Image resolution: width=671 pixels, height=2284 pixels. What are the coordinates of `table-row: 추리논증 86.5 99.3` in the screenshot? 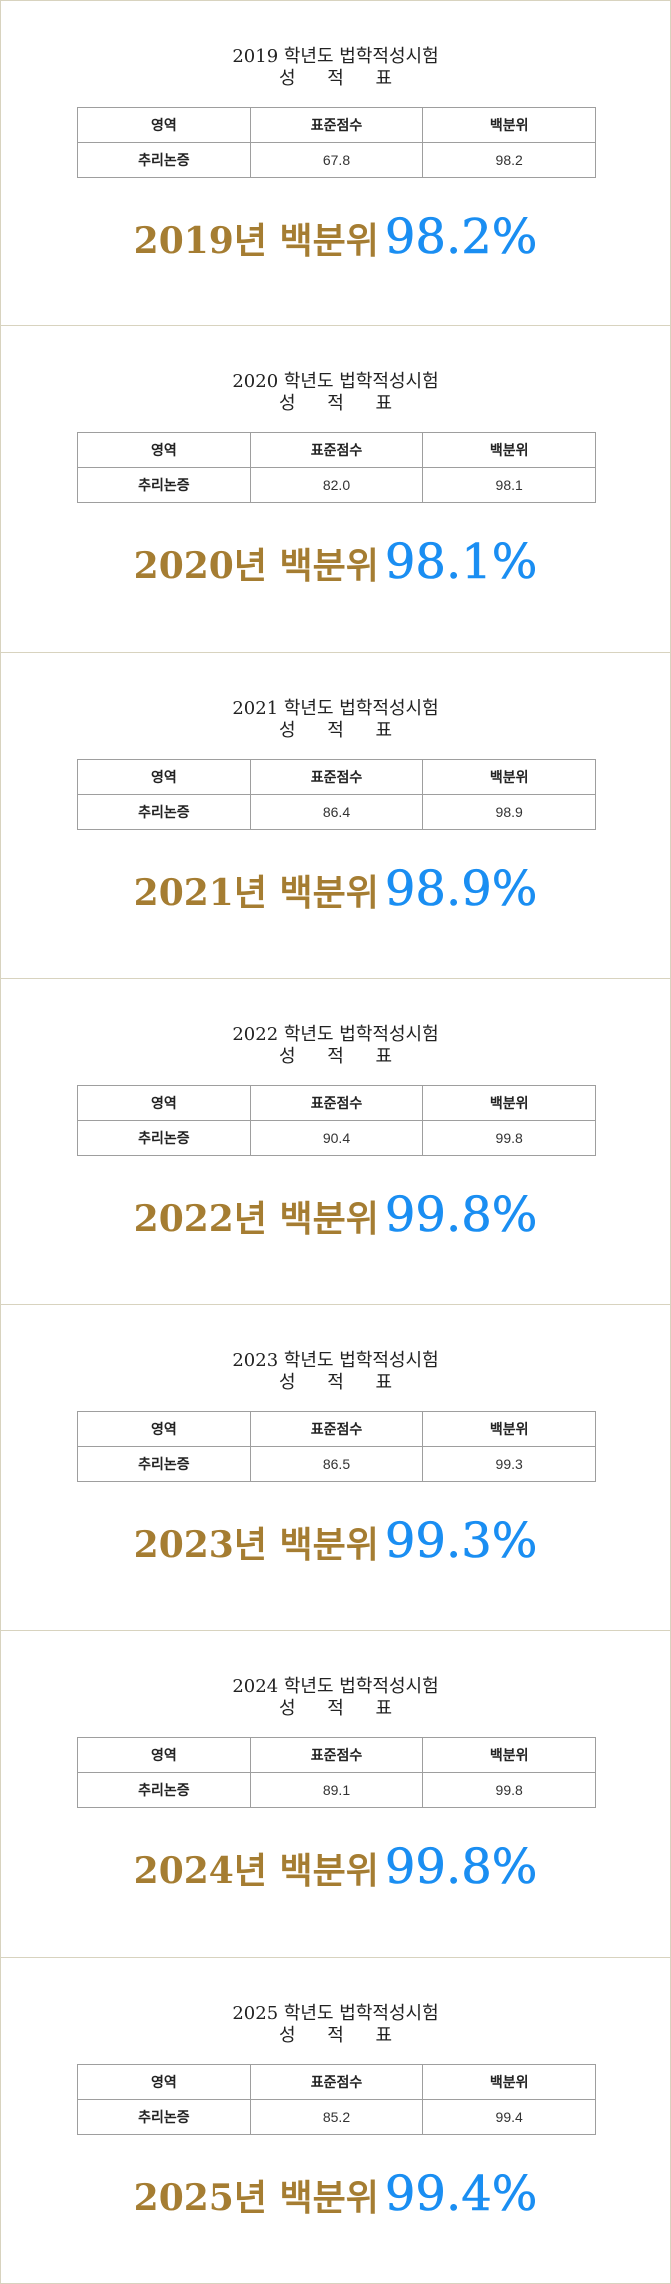 It's located at (336, 1464).